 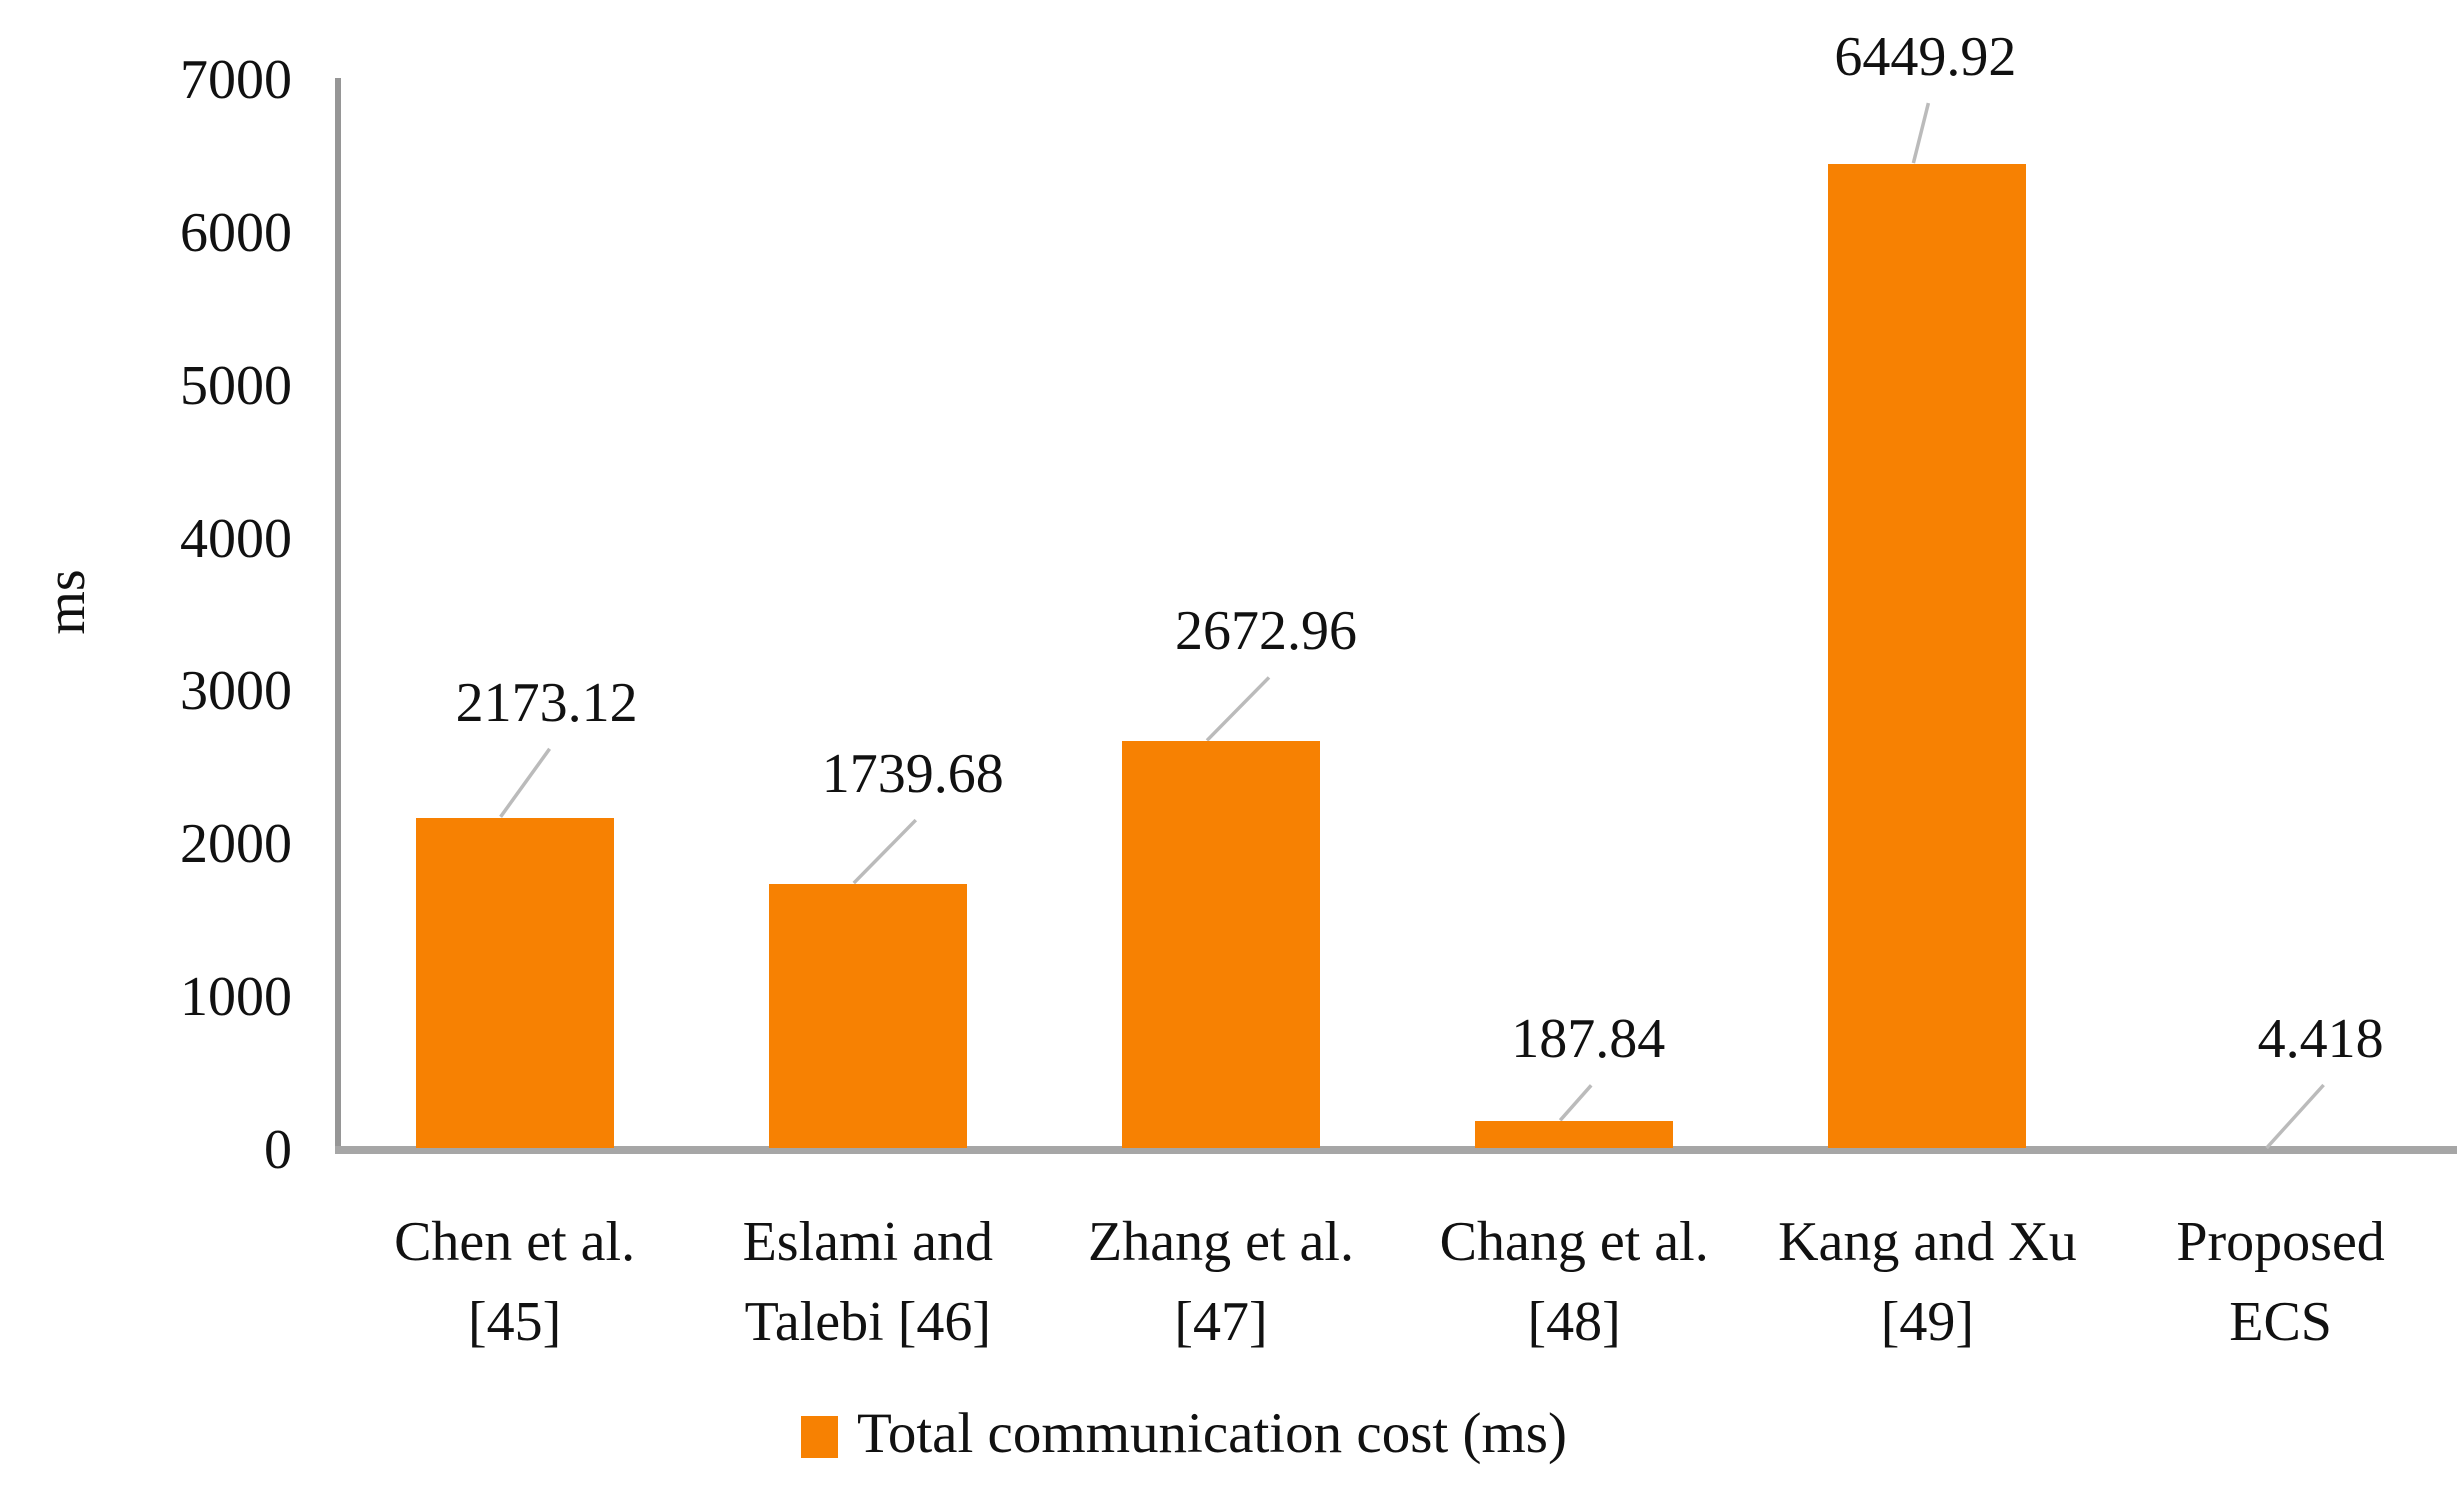 What do you see at coordinates (1221, 1282) in the screenshot?
I see `category-label: Zhang et al. [47]` at bounding box center [1221, 1282].